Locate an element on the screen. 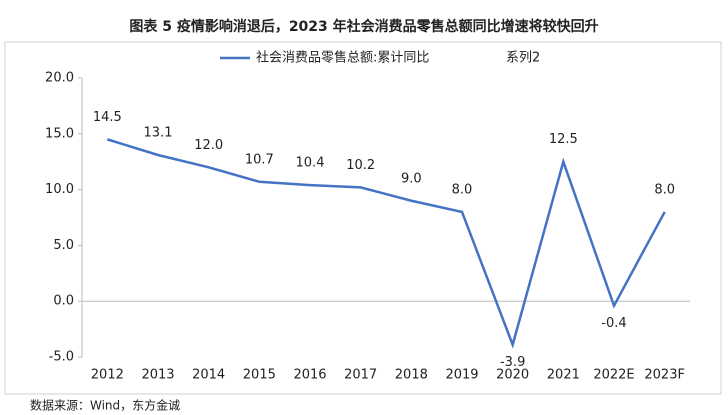 Image resolution: width=728 pixels, height=415 pixels. y-tick-label: 0.0 is located at coordinates (63, 301).